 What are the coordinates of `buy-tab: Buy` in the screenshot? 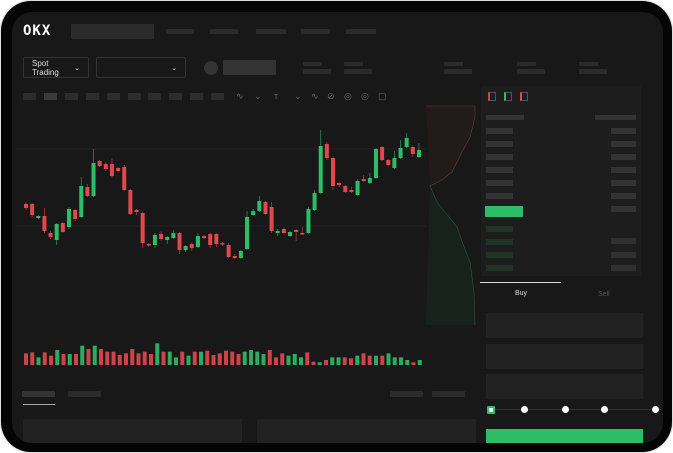 It's located at (521, 293).